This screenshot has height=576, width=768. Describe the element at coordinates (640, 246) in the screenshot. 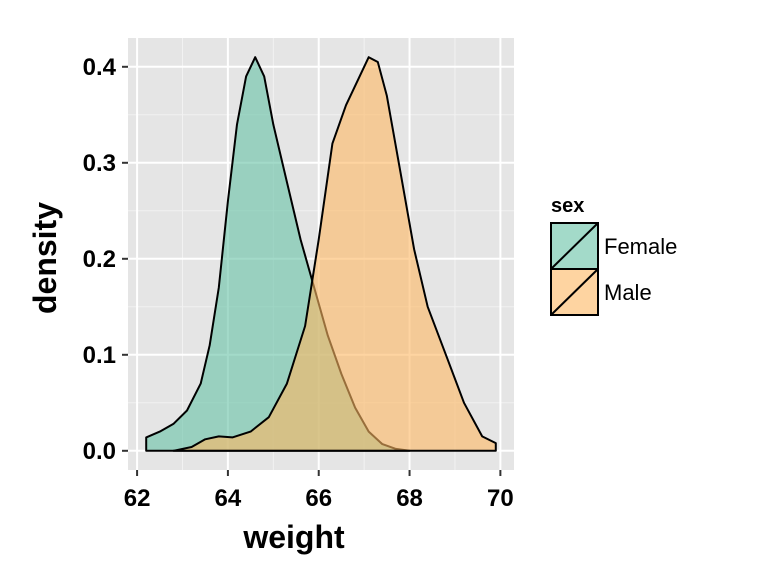

I see `legend-label-female: Female` at that location.